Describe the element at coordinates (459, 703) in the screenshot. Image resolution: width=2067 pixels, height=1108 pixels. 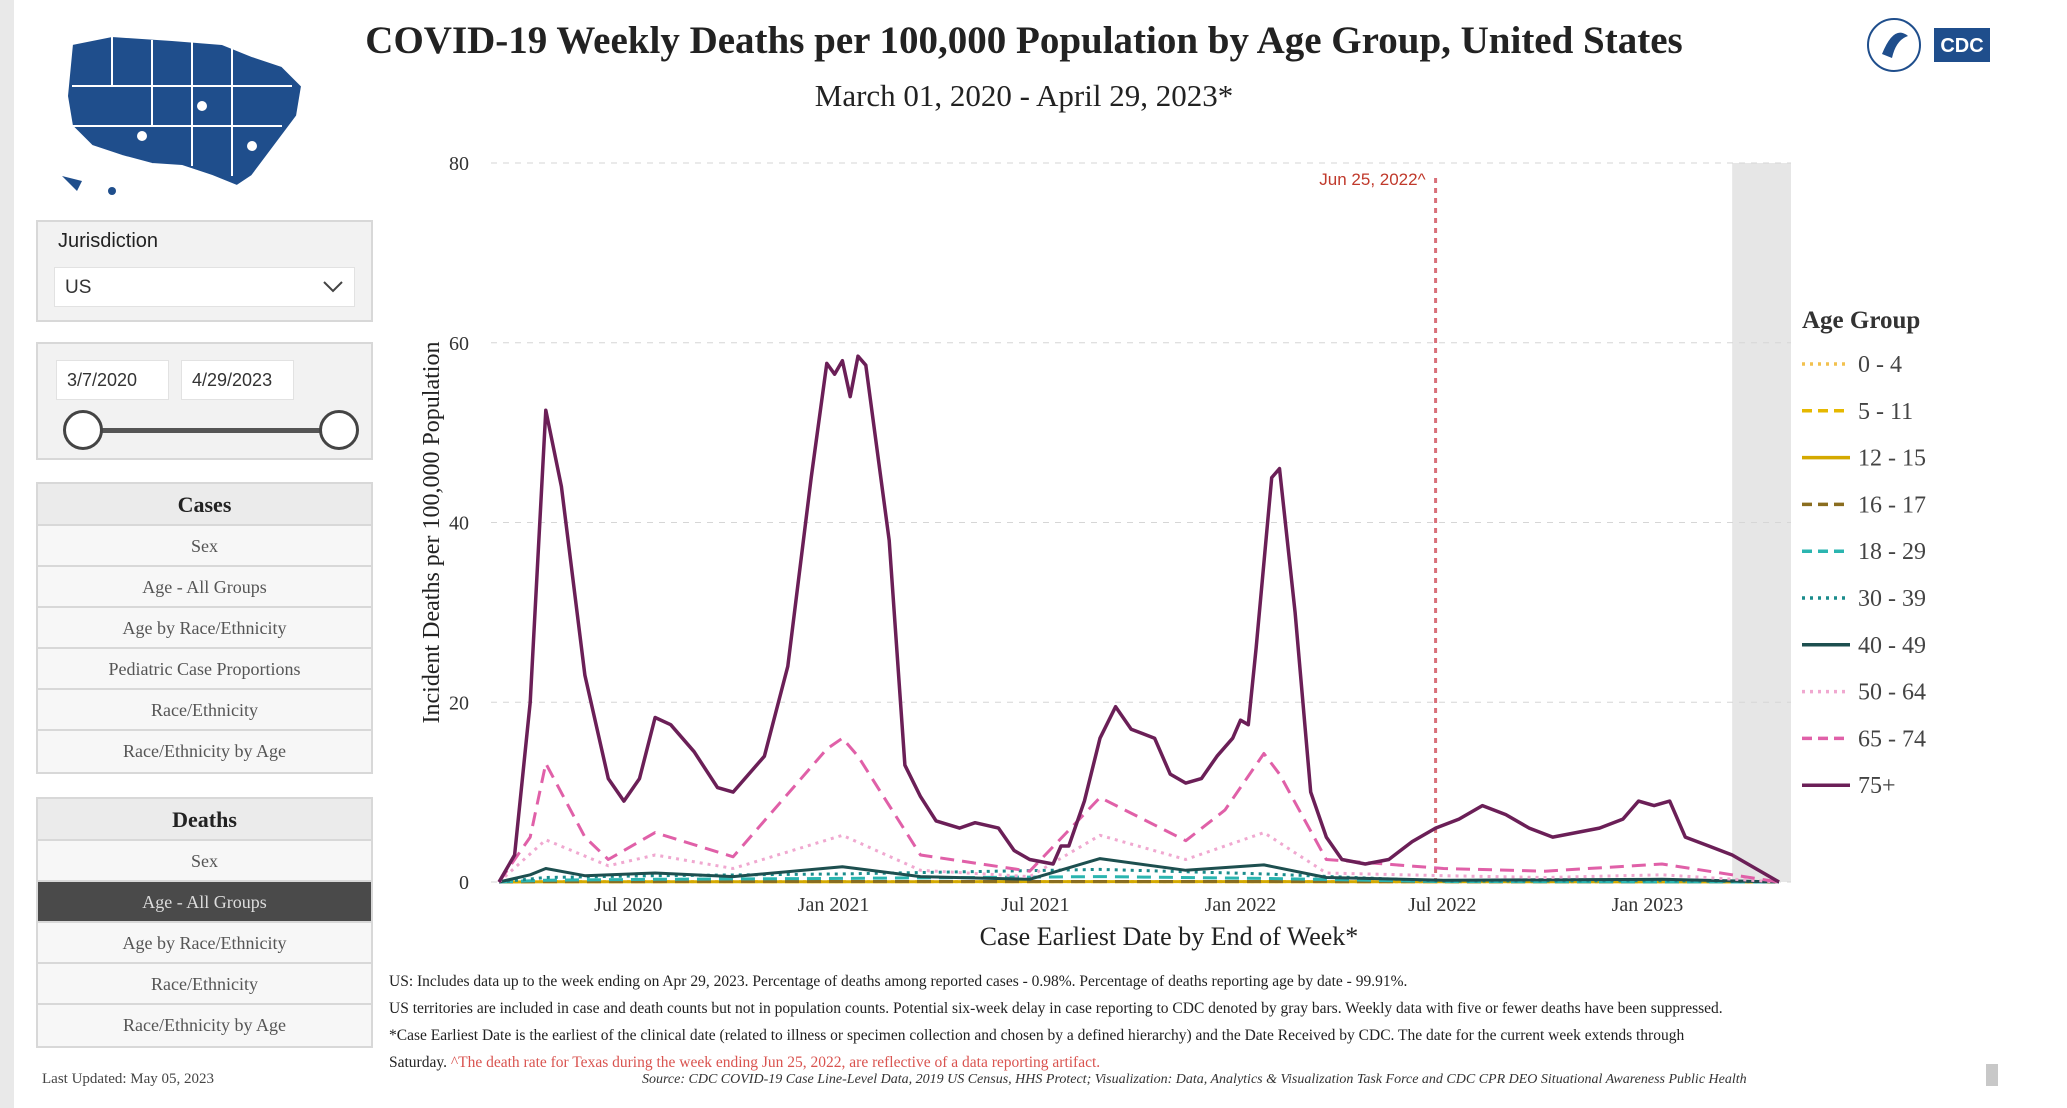
I see `y-tick-label: 20` at that location.